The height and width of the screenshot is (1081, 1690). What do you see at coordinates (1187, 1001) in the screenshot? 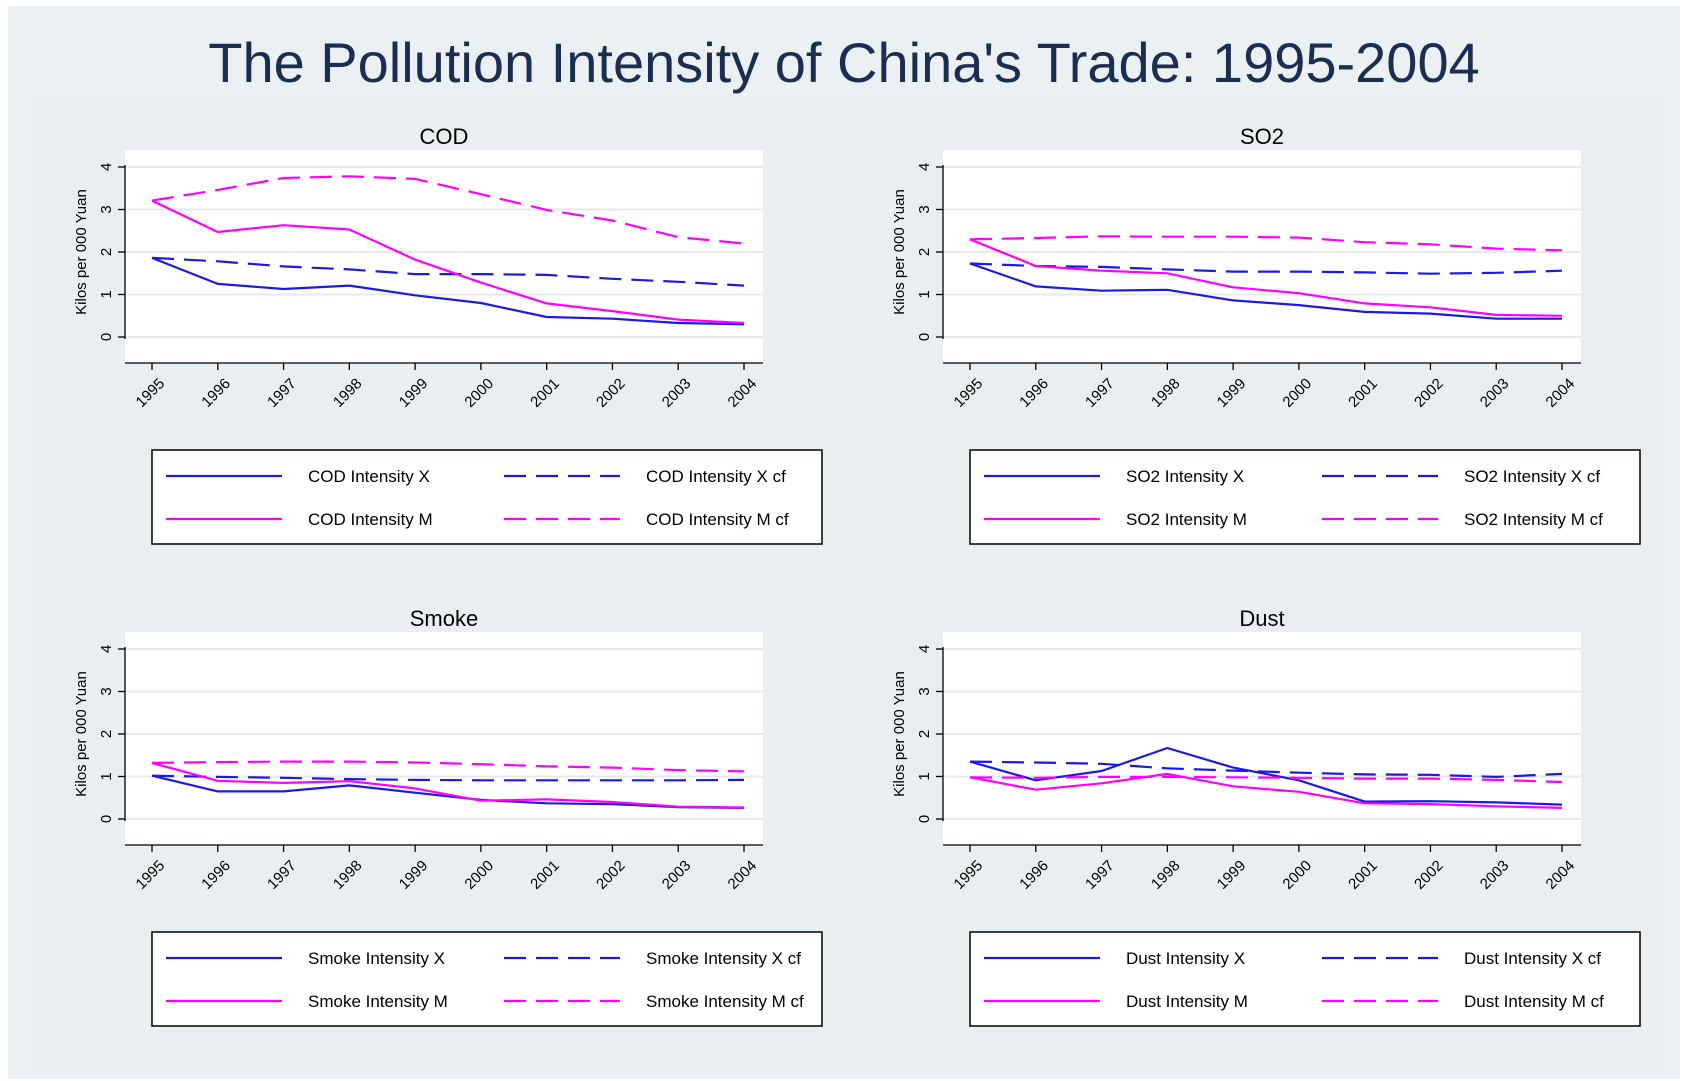
I see `legend-label-2: Dust Intensity M` at bounding box center [1187, 1001].